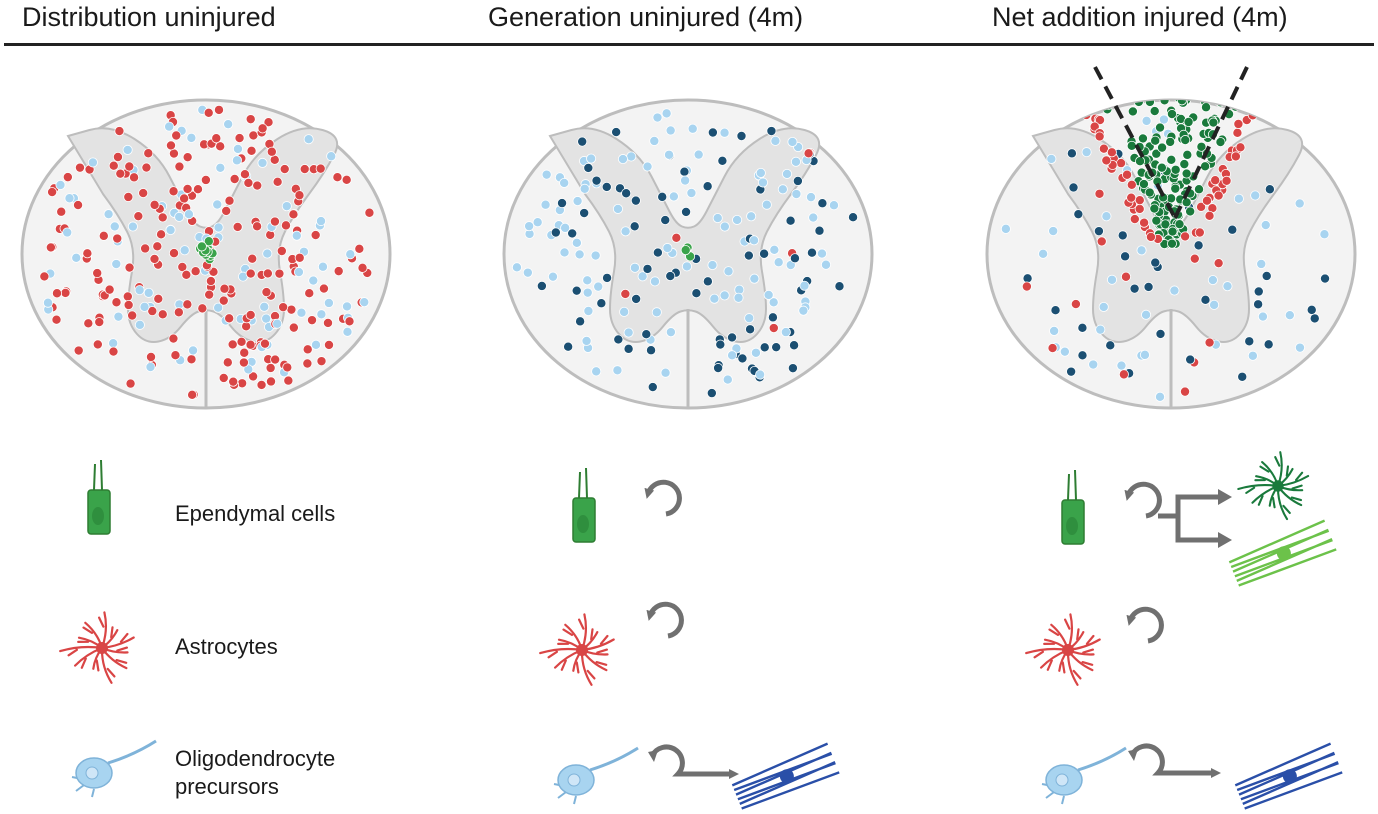 Image resolution: width=1378 pixels, height=814 pixels. I want to click on col2-opc-differentiation-arrow, so click(693, 761).